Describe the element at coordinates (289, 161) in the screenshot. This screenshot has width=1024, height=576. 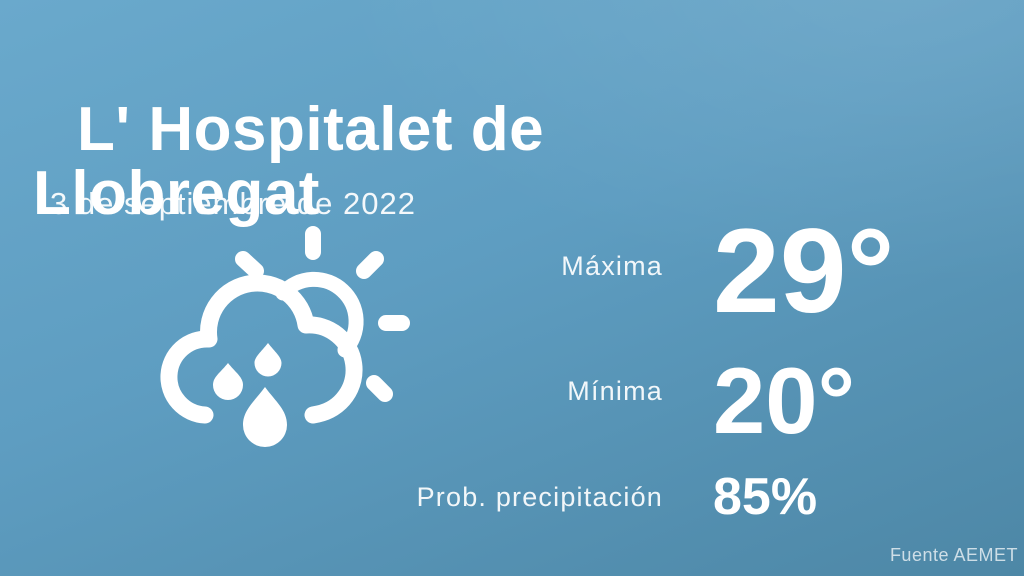
I see `page-title: L' Hospitalet de Llobregat` at that location.